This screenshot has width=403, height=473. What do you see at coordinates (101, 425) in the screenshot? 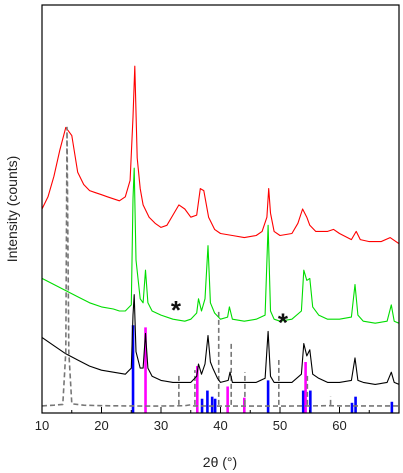
I see `x-tick-label-1: 20` at bounding box center [101, 425].